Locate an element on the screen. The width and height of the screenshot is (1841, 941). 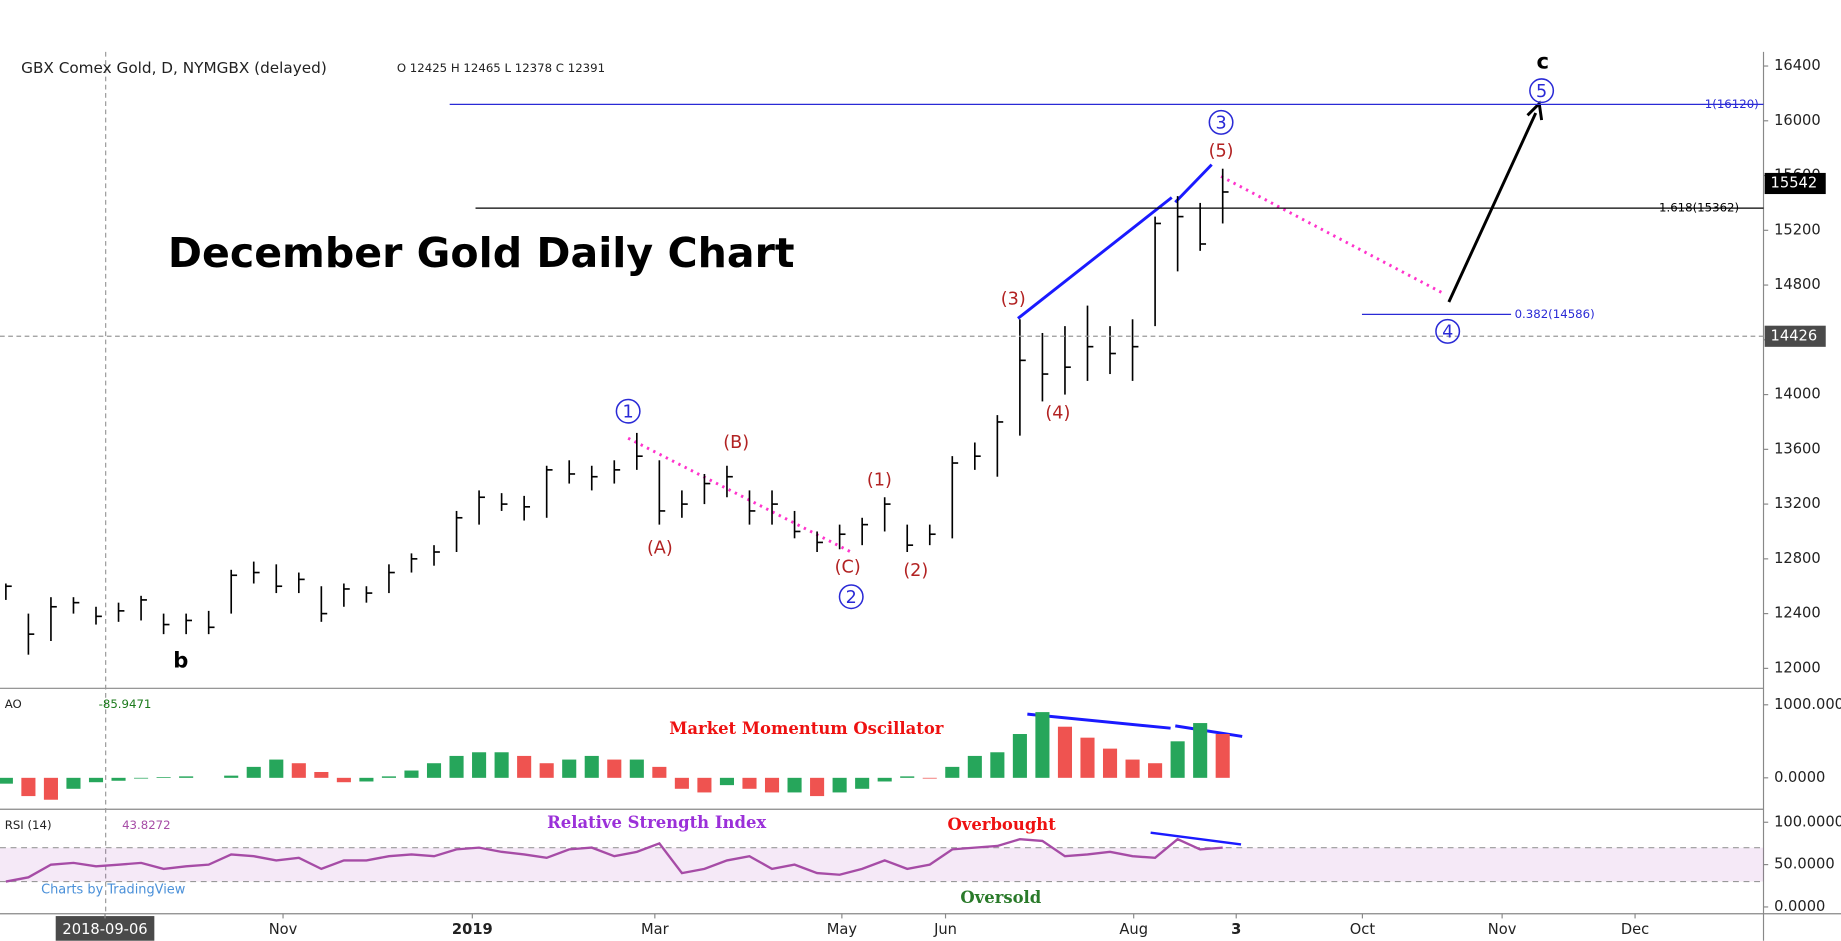
wave-label: 4 is located at coordinates (1447, 333).